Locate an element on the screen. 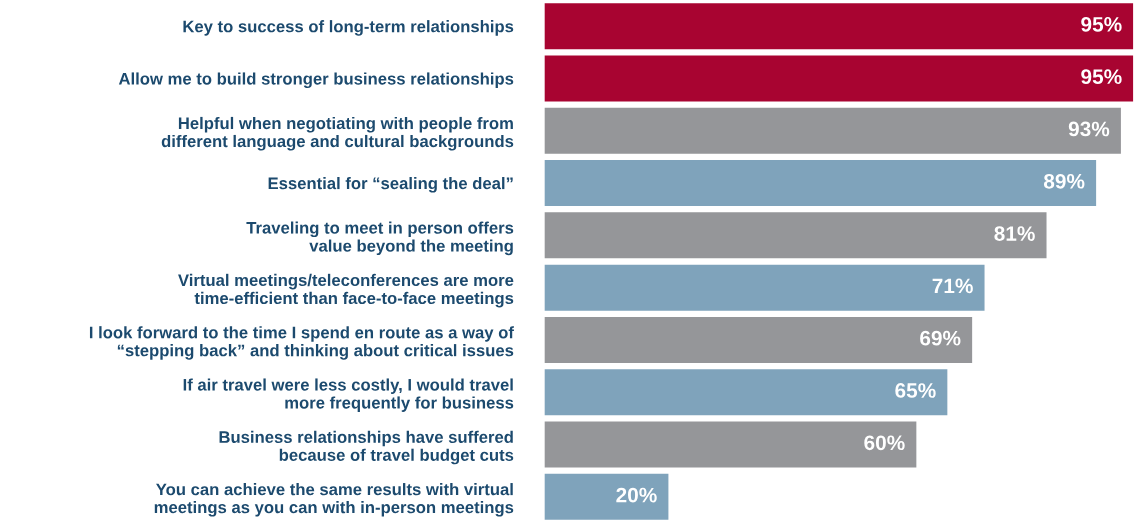  data-label: 69% is located at coordinates (940, 338).